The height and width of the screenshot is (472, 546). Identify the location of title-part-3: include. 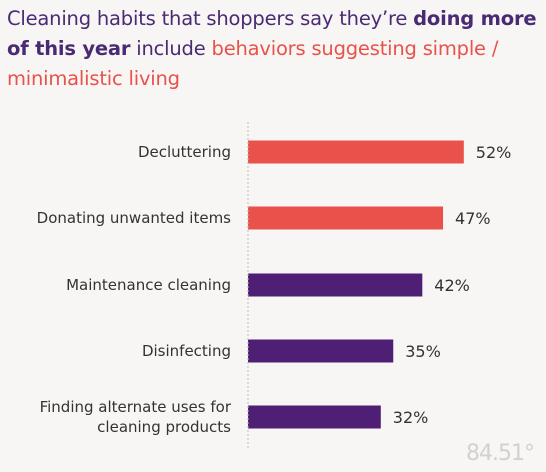
(171, 48).